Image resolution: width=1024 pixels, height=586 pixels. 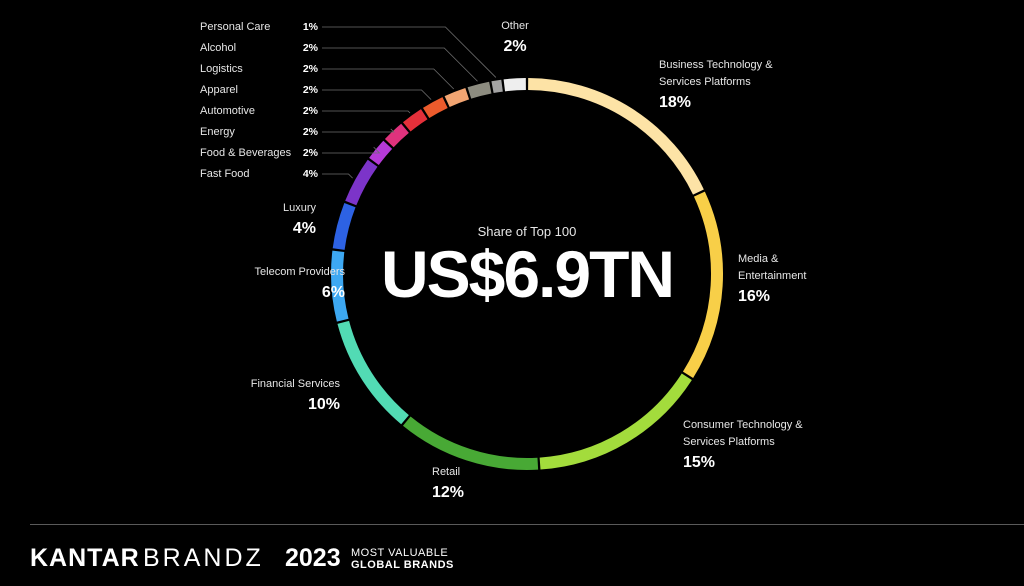 I want to click on category-label: Automotive, so click(x=228, y=111).